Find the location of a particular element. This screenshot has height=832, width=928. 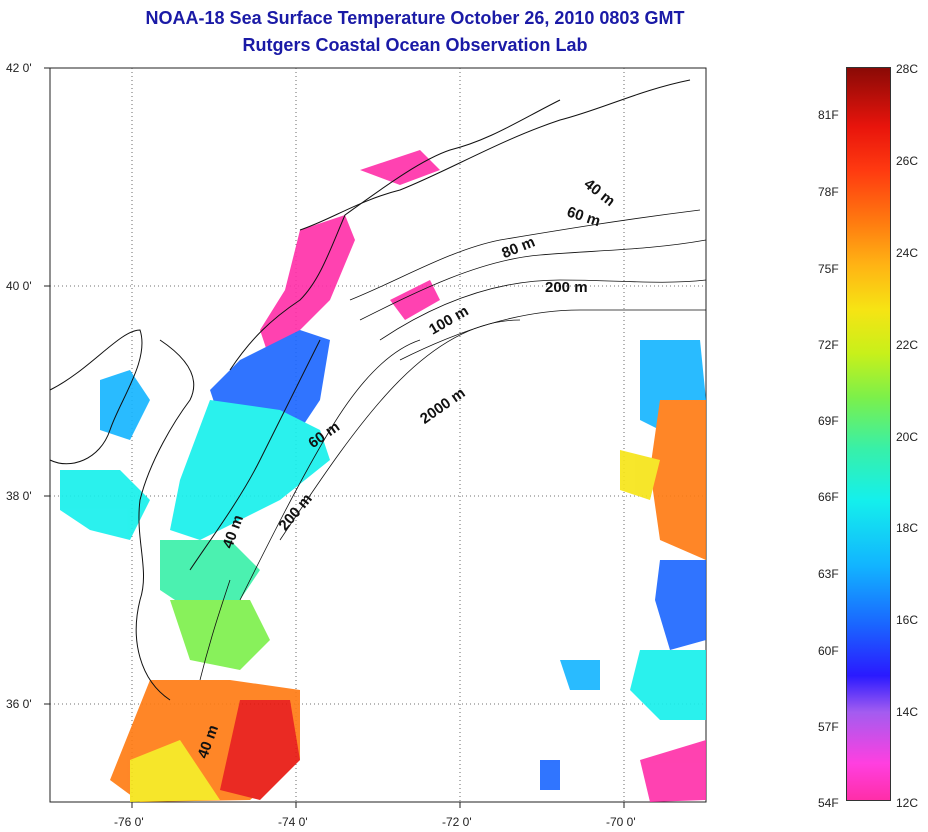

lon-label-74: -74 0' is located at coordinates (293, 822).